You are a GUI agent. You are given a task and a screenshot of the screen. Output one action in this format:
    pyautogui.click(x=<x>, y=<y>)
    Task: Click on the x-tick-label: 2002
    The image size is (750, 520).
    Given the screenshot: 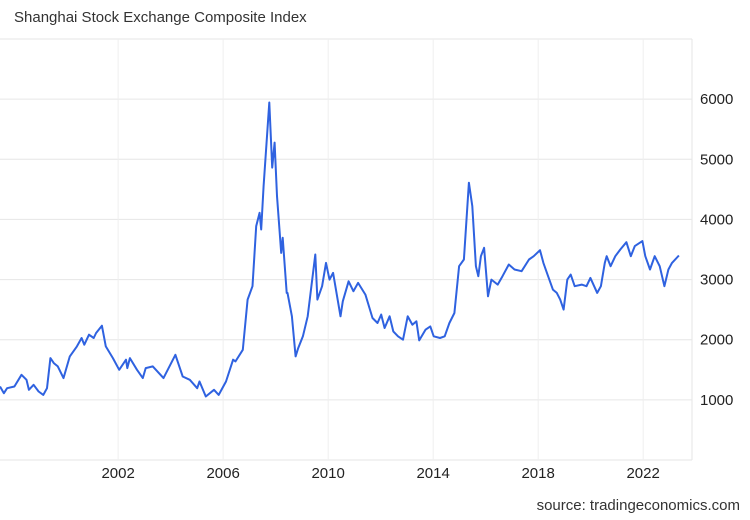 What is the action you would take?
    pyautogui.click(x=117, y=473)
    